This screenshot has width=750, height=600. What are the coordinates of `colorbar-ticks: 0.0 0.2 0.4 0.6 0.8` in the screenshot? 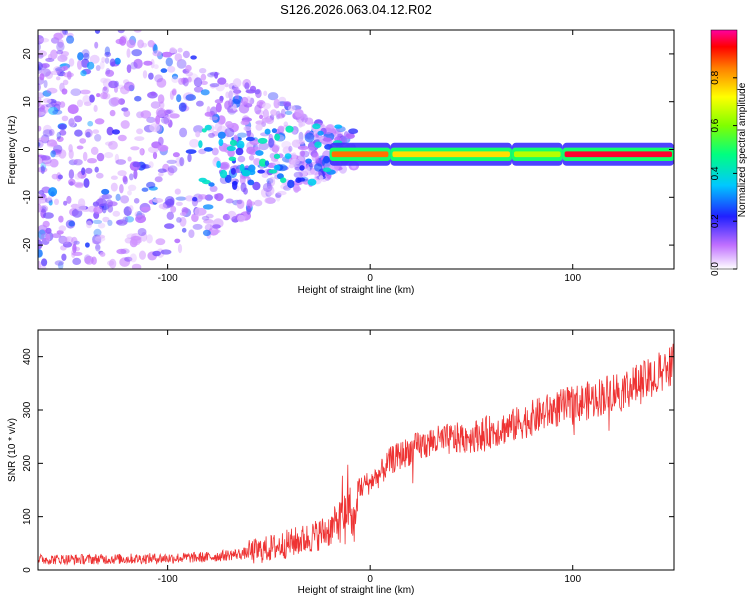 It's located at (723, 173).